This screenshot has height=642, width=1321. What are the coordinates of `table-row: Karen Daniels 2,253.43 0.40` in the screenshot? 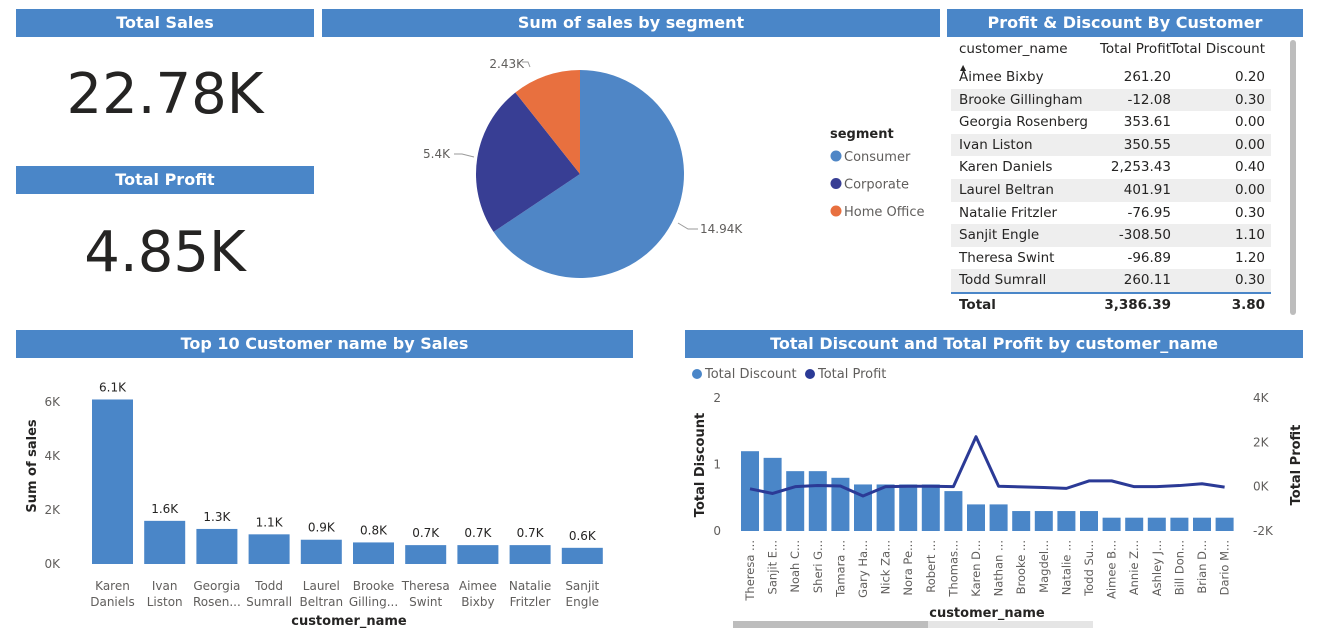 It's located at (1111, 167).